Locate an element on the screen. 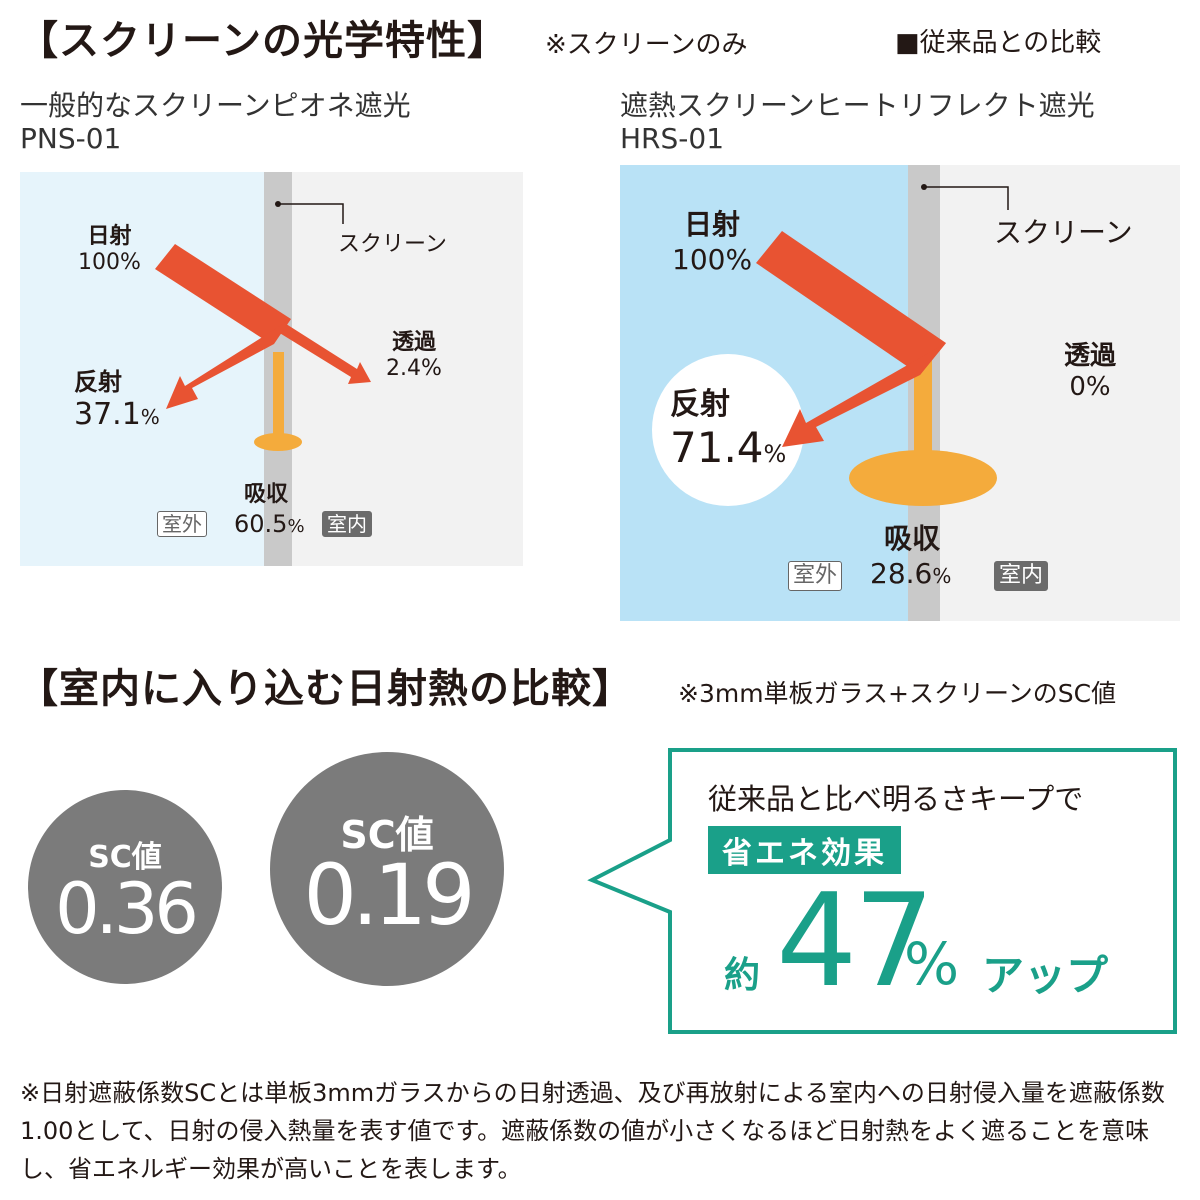 The image size is (1200, 1200). left-incoming-arrow is located at coordinates (223, 294).